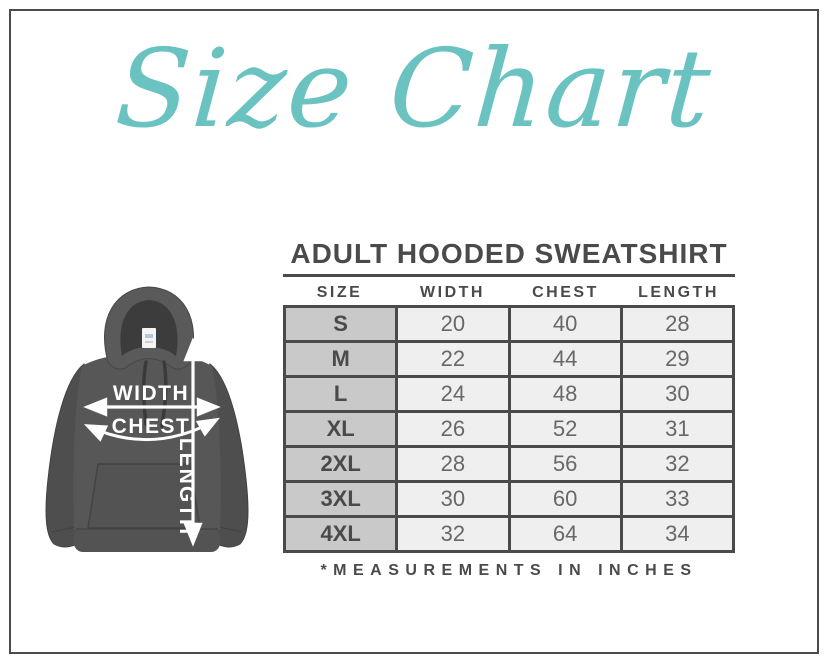  What do you see at coordinates (340, 394) in the screenshot?
I see `size-cell: L` at bounding box center [340, 394].